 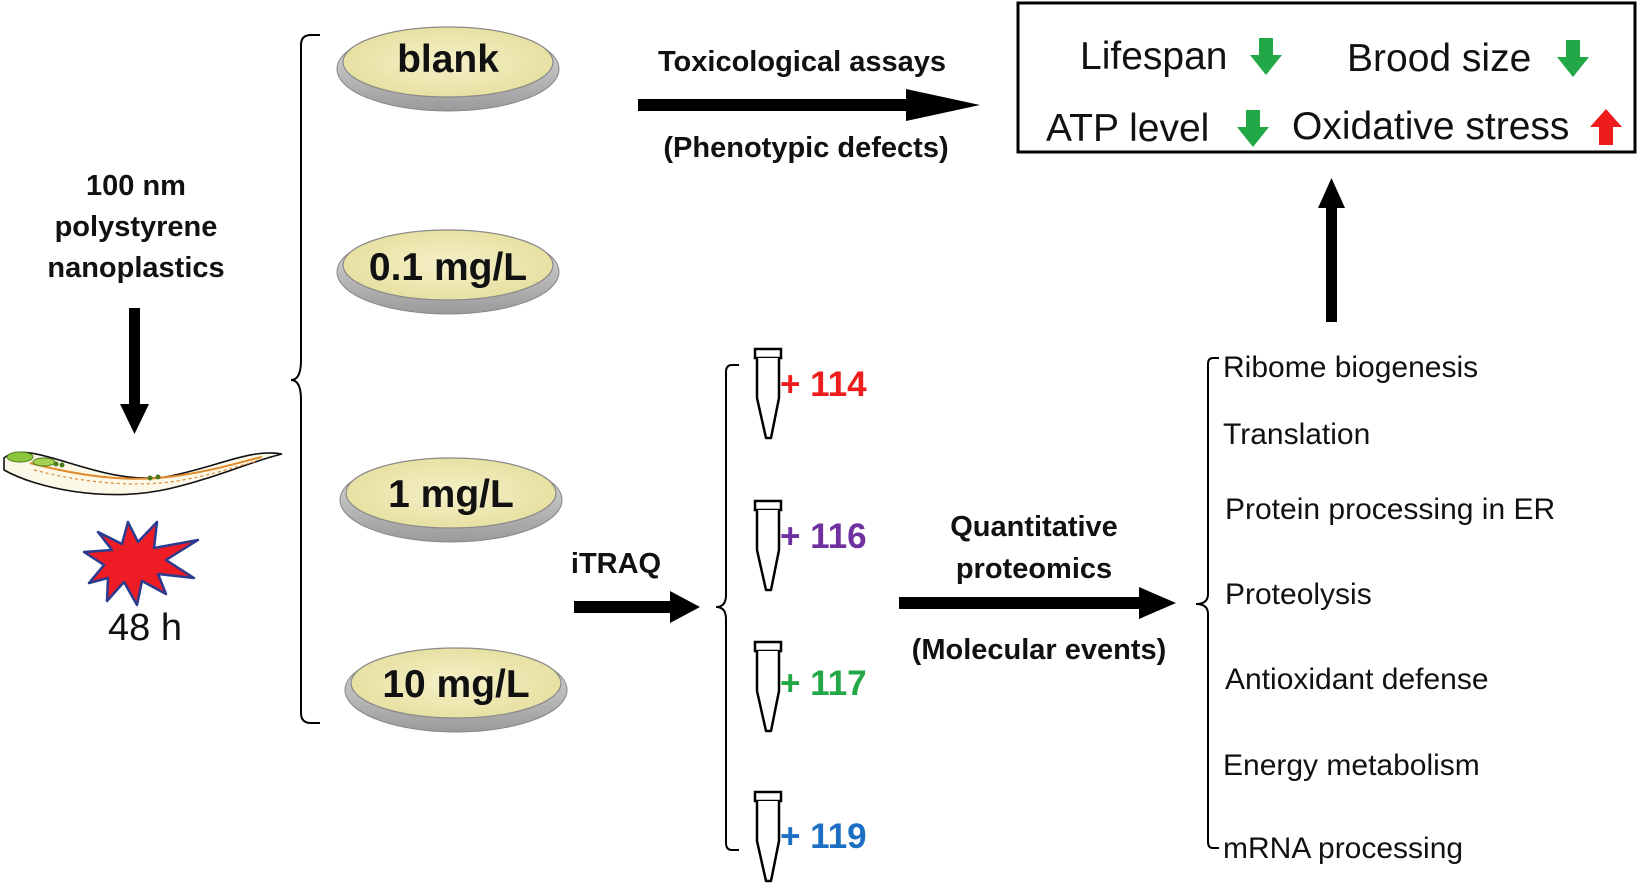 I want to click on input-line-2: polystyrene, so click(x=136, y=227).